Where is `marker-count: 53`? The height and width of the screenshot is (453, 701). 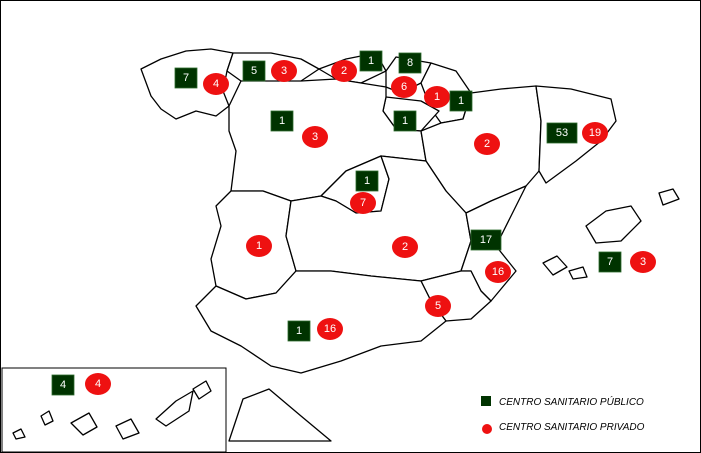
marker-count: 53 is located at coordinates (562, 133).